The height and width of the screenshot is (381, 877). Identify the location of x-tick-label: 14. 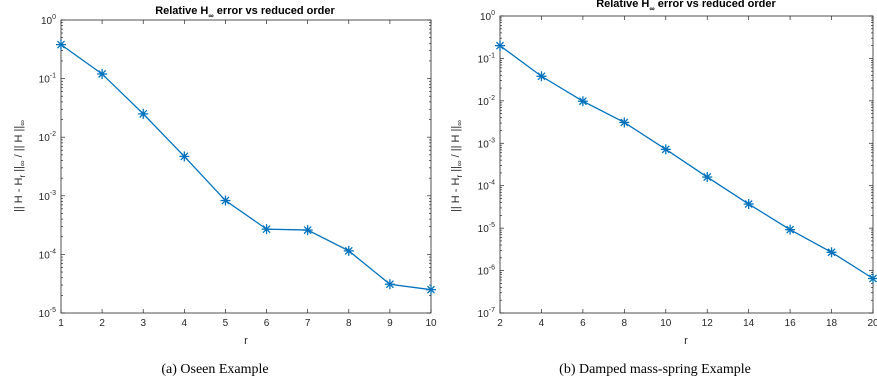
(749, 323).